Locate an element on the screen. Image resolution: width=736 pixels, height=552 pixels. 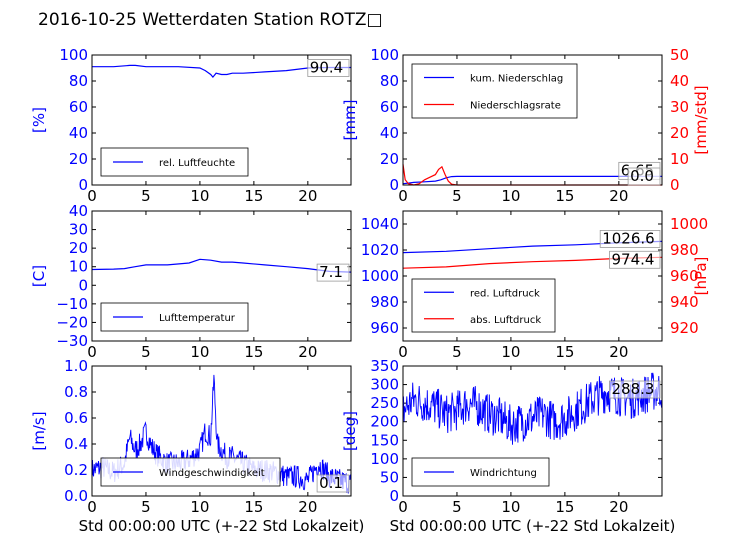
y-axis-label-temperature: [C] is located at coordinates (39, 276).